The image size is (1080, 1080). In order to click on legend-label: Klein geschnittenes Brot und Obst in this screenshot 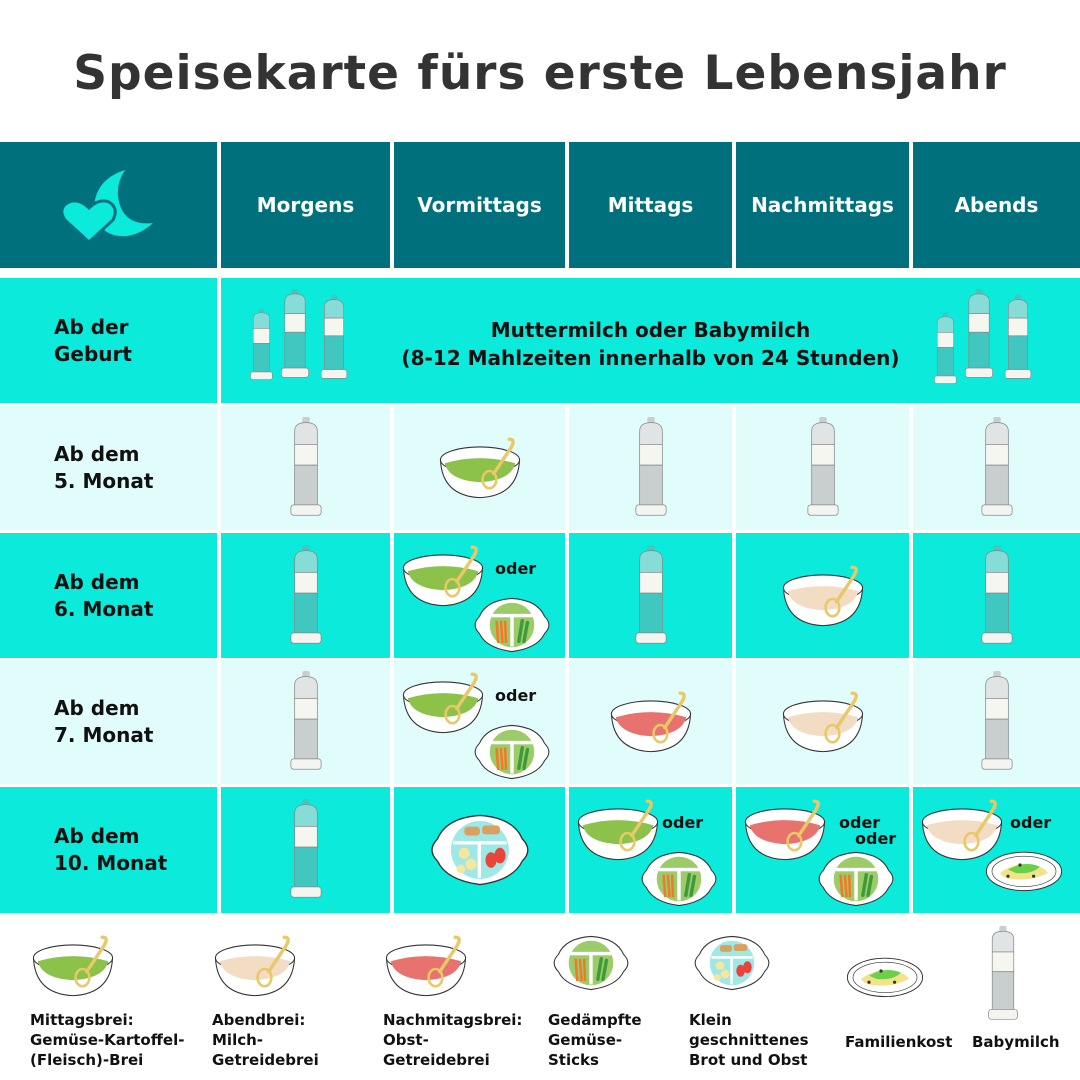, I will do `click(749, 1040)`.